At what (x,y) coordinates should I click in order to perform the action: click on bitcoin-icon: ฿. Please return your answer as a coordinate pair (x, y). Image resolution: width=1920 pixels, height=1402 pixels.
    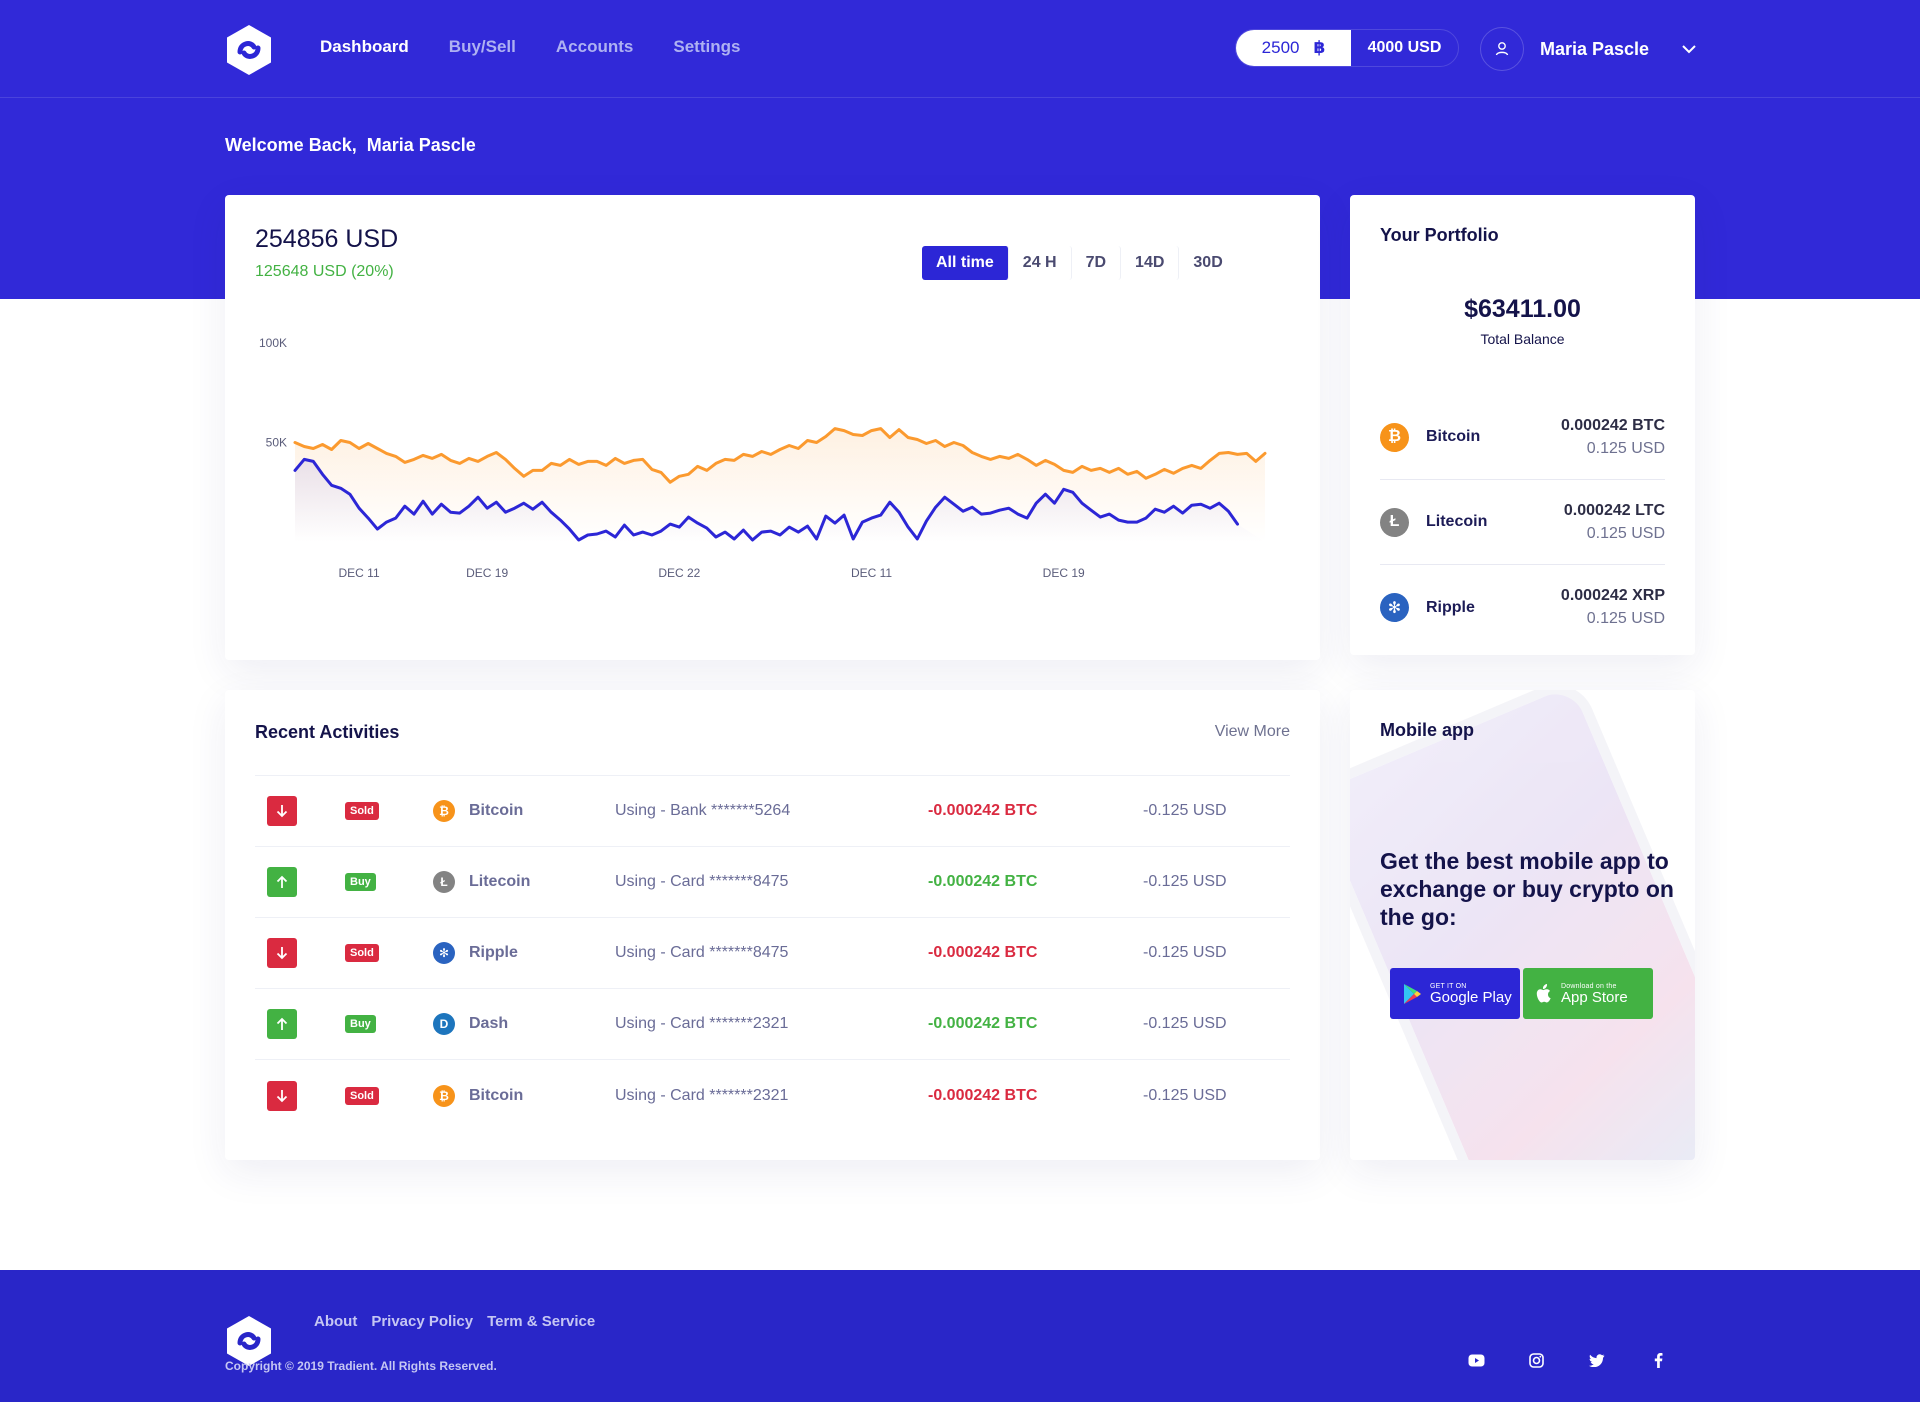
    Looking at the image, I should click on (1319, 47).